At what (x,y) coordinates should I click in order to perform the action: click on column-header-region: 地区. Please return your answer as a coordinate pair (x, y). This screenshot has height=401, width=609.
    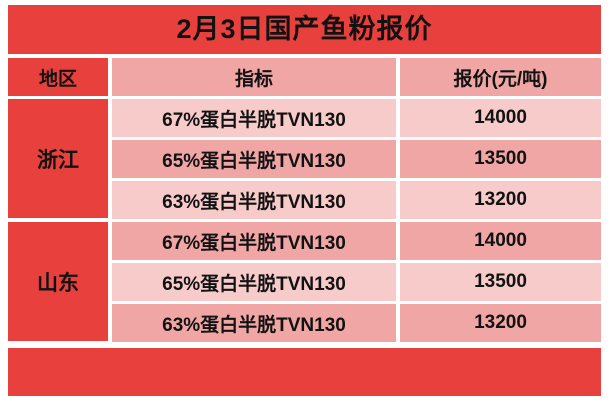
    Looking at the image, I should click on (58, 77).